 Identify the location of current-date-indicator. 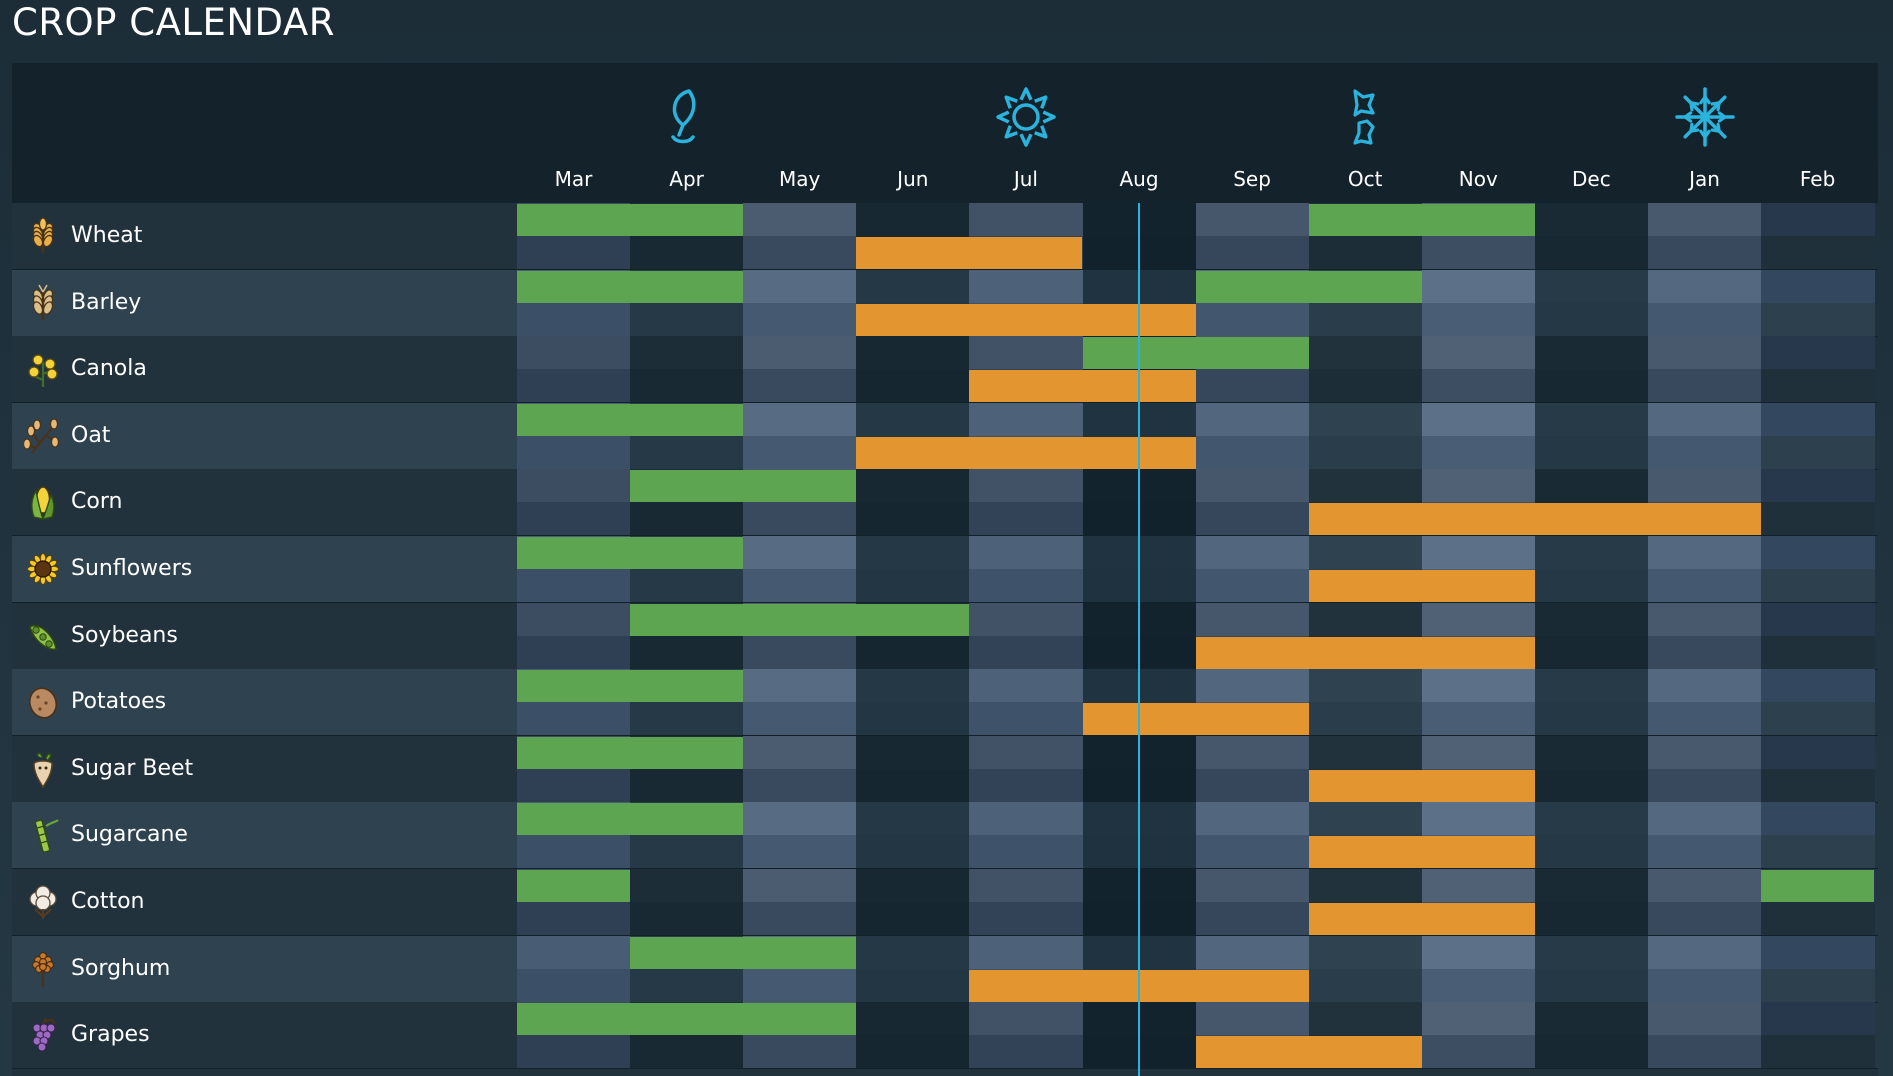
(1139, 639).